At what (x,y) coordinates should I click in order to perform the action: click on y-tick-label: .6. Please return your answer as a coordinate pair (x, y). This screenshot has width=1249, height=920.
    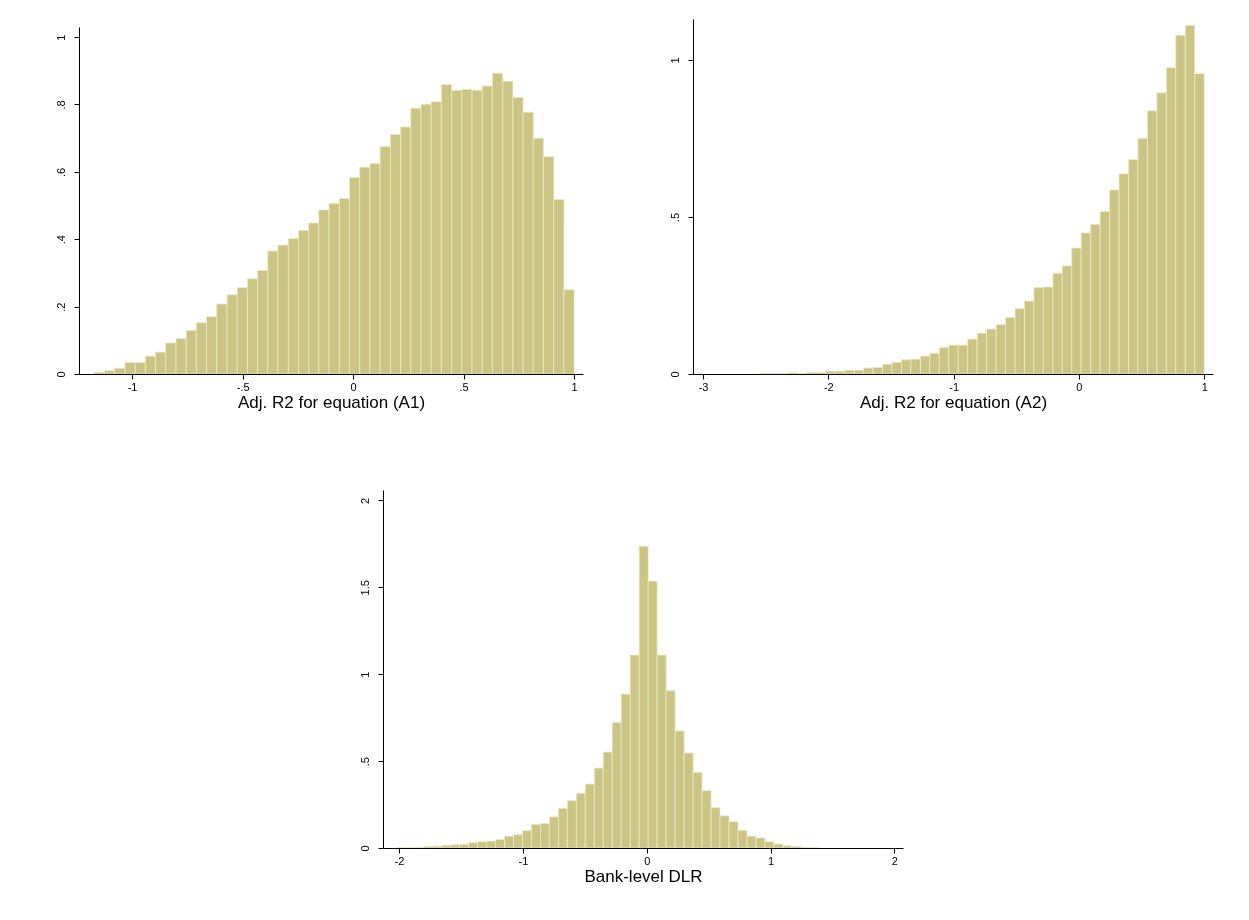
    Looking at the image, I should click on (60, 172).